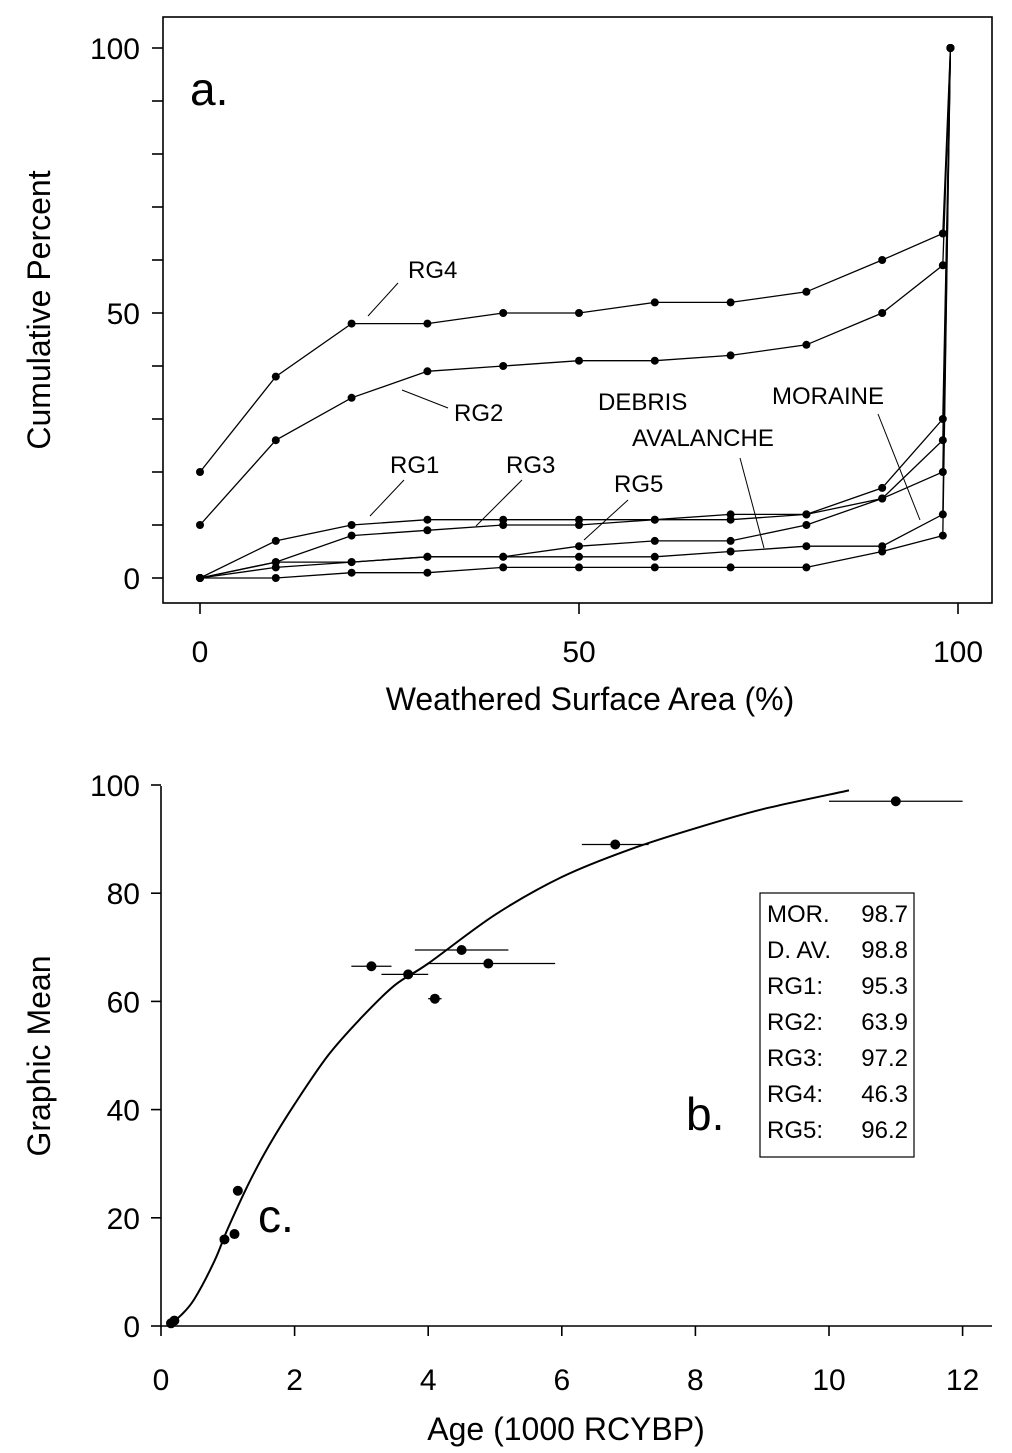 This screenshot has height=1453, width=1012. I want to click on rg3-leader, so click(499, 503).